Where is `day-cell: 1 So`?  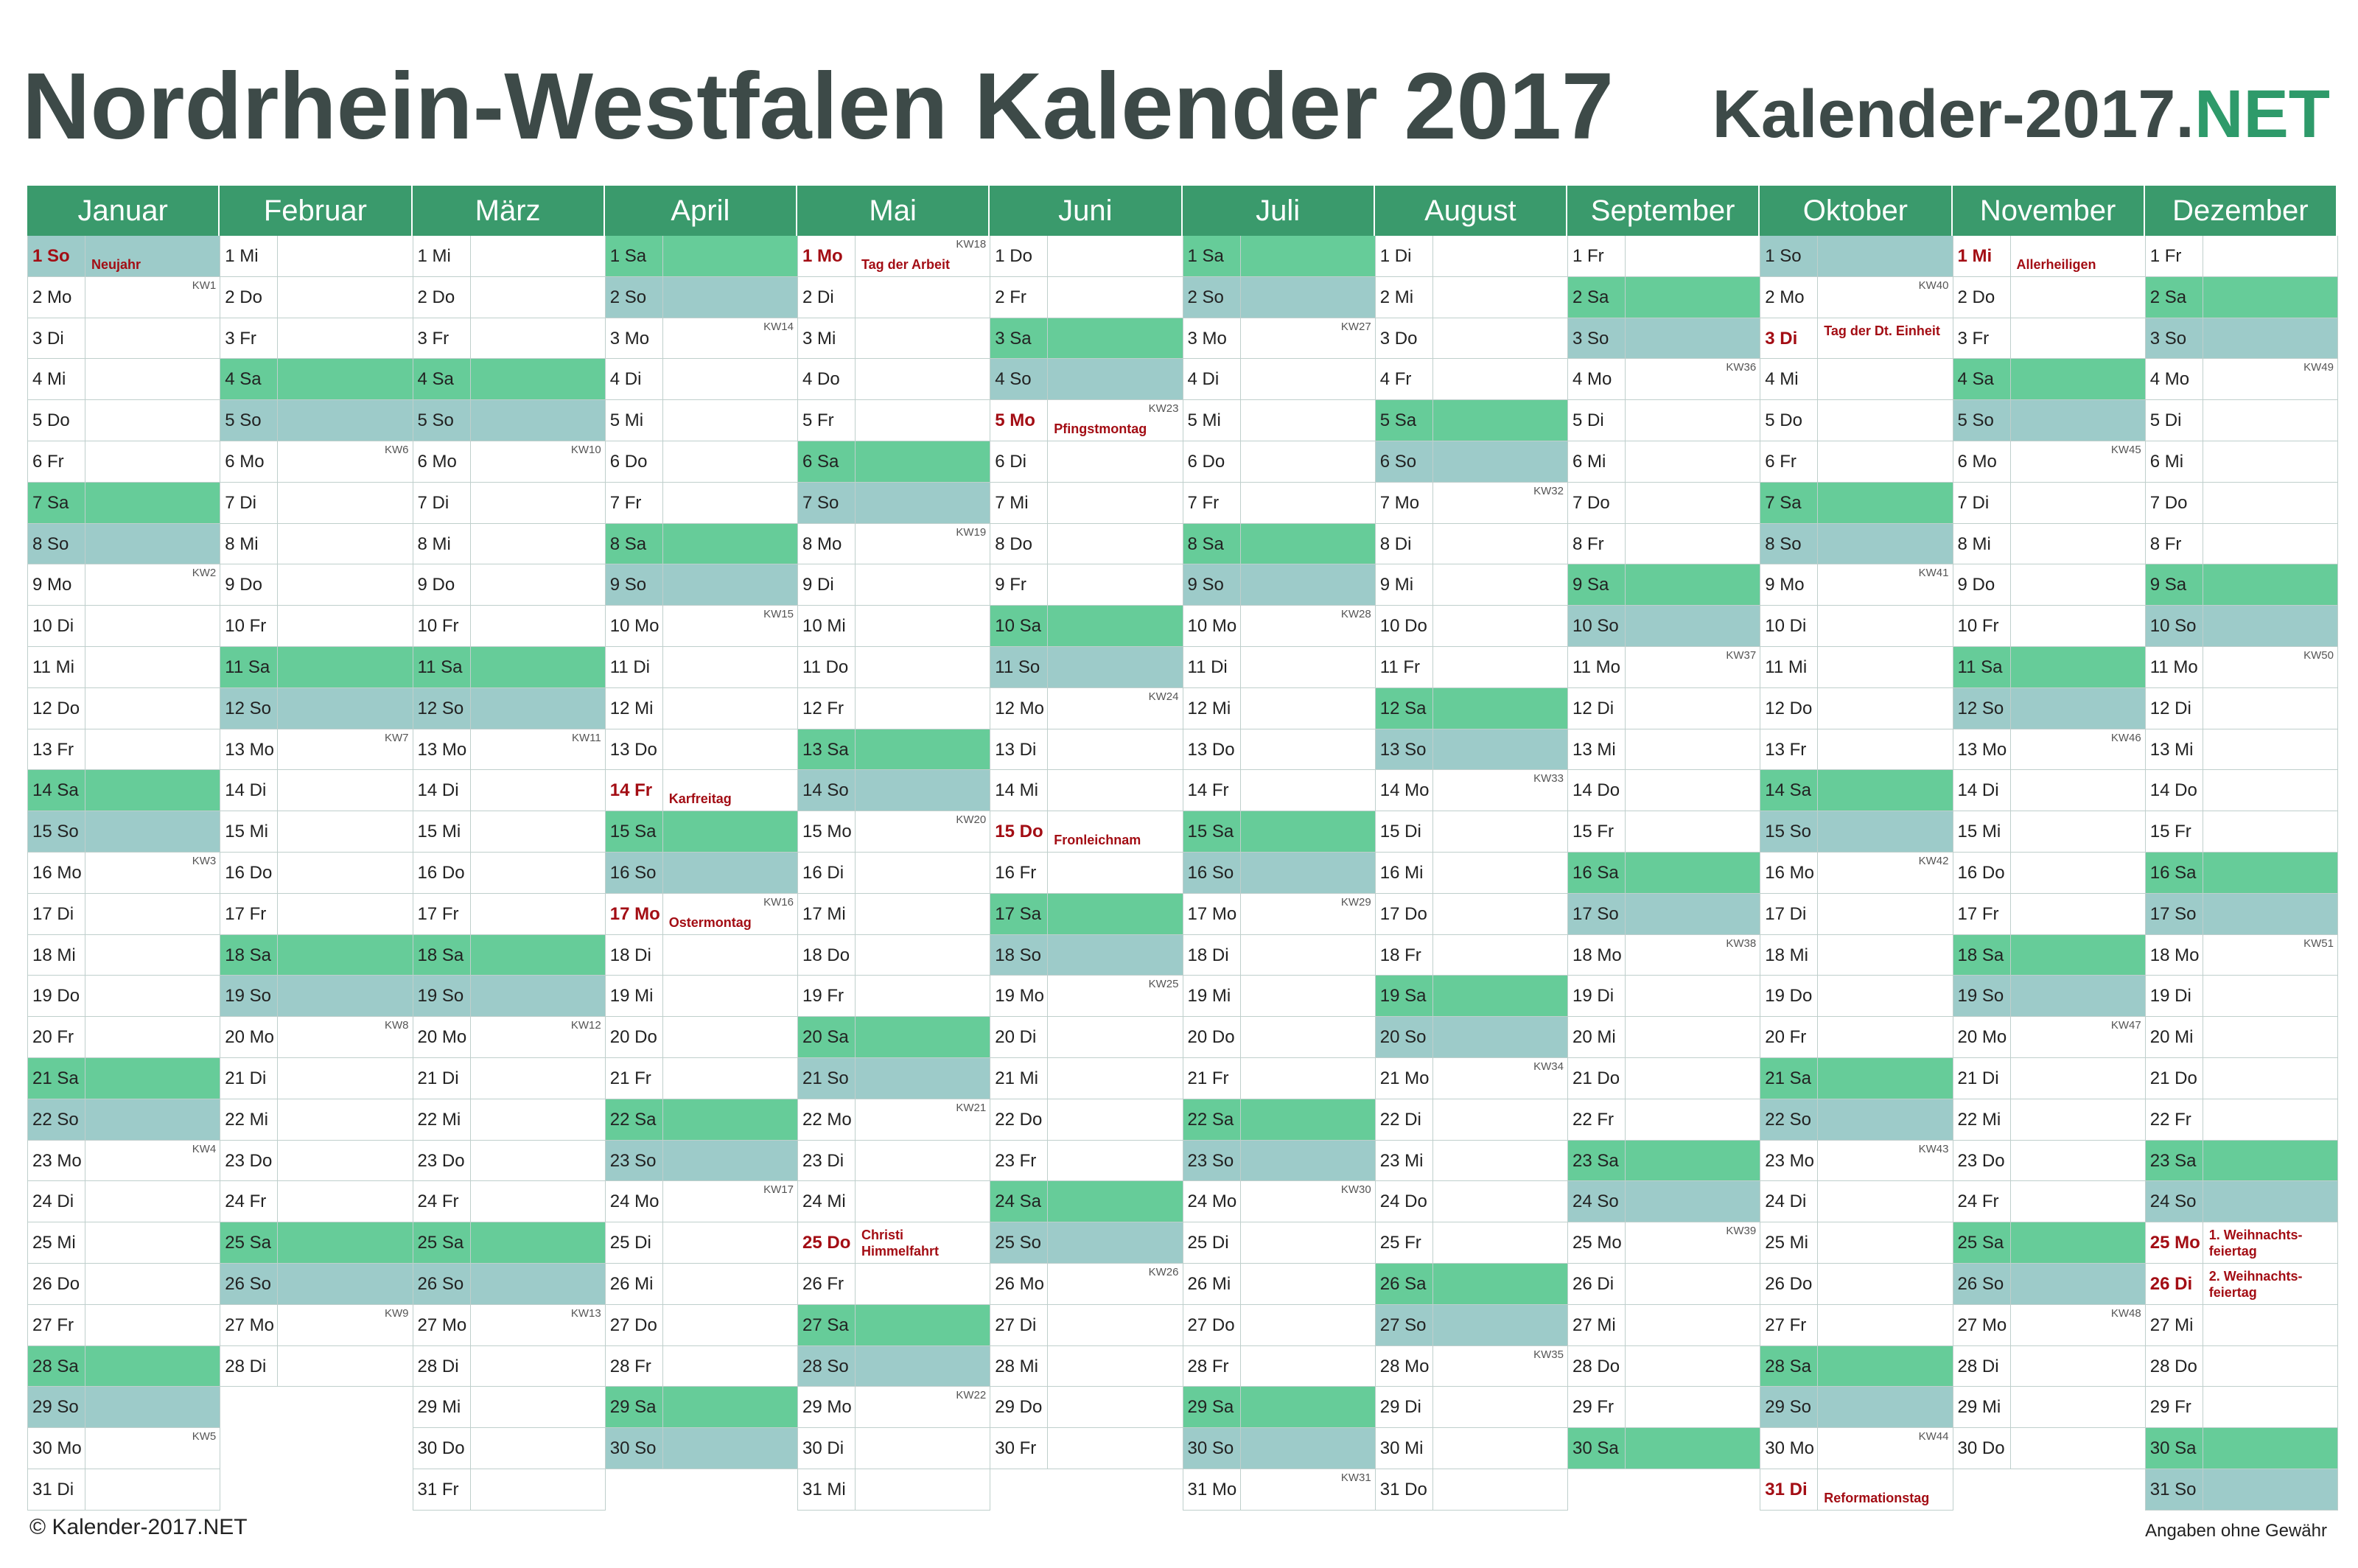
day-cell: 1 So is located at coordinates (1856, 256).